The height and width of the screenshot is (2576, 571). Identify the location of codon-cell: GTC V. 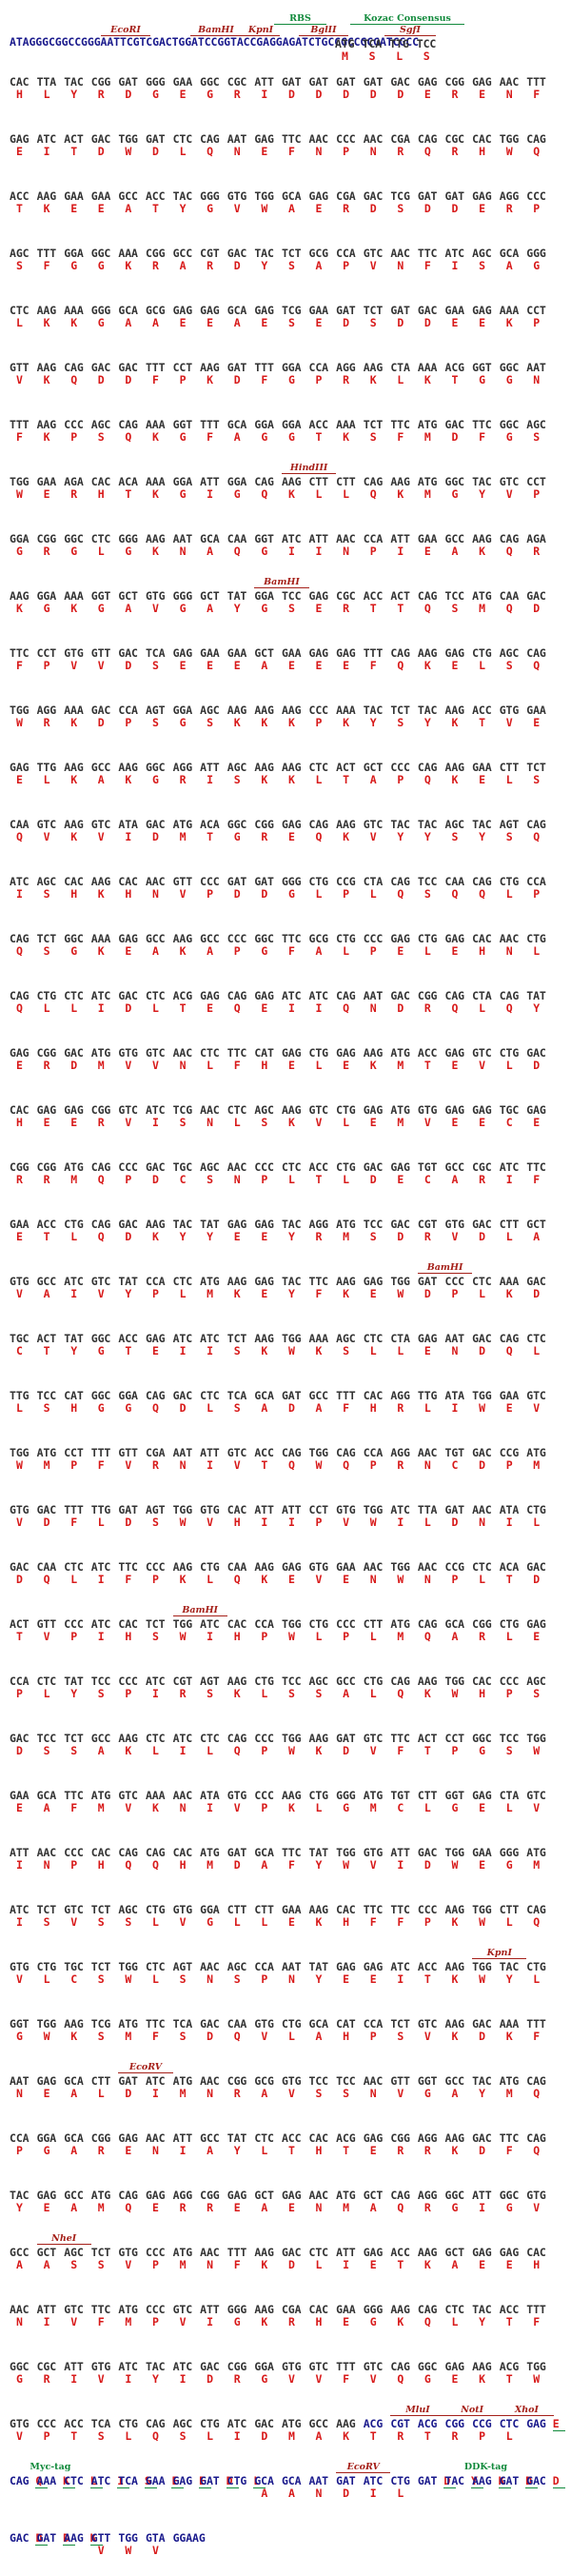
(105, 1287).